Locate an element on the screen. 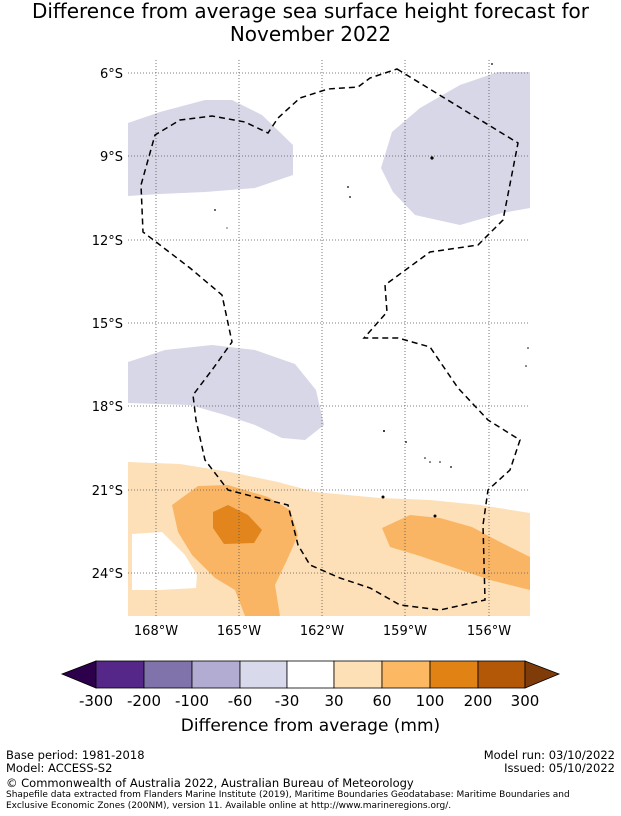 This screenshot has width=621, height=816. colorbar: -300 -200 -100 -60 -30 30 60 100 200 300 is located at coordinates (310, 685).